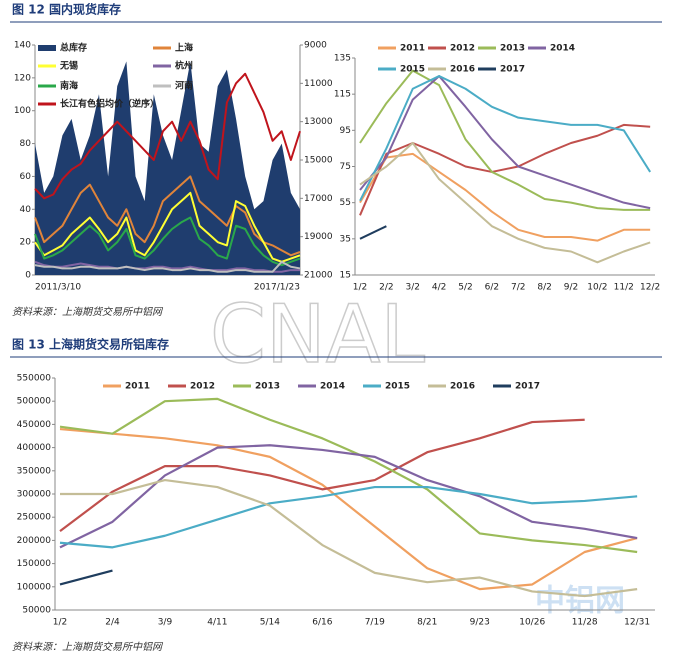 This screenshot has height=660, width=673. Describe the element at coordinates (34, 425) in the screenshot. I see `y-tick-label: 450000` at that location.